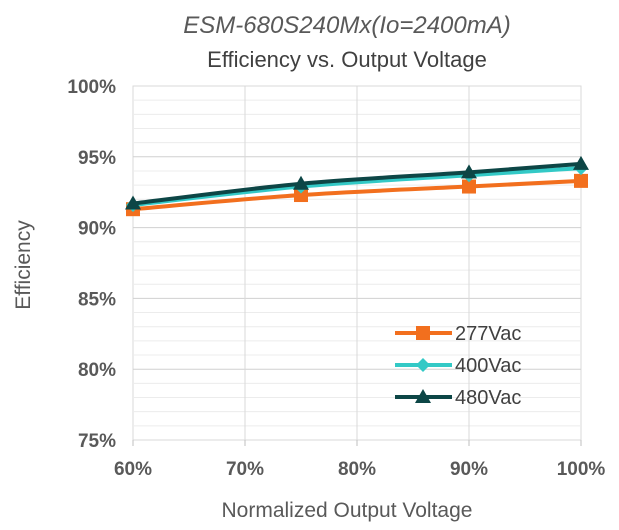 The image size is (619, 530). I want to click on series-line-480vac, so click(357, 183).